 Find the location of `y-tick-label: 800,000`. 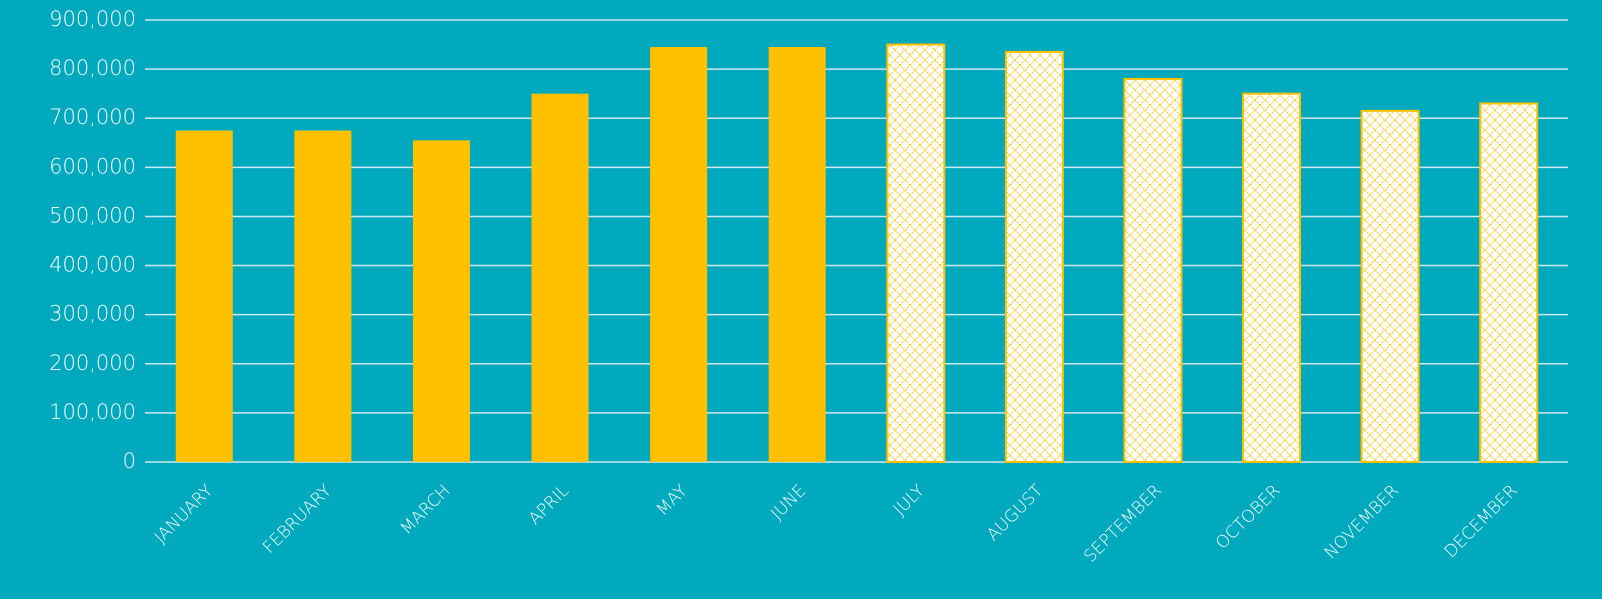

y-tick-label: 800,000 is located at coordinates (92, 68).